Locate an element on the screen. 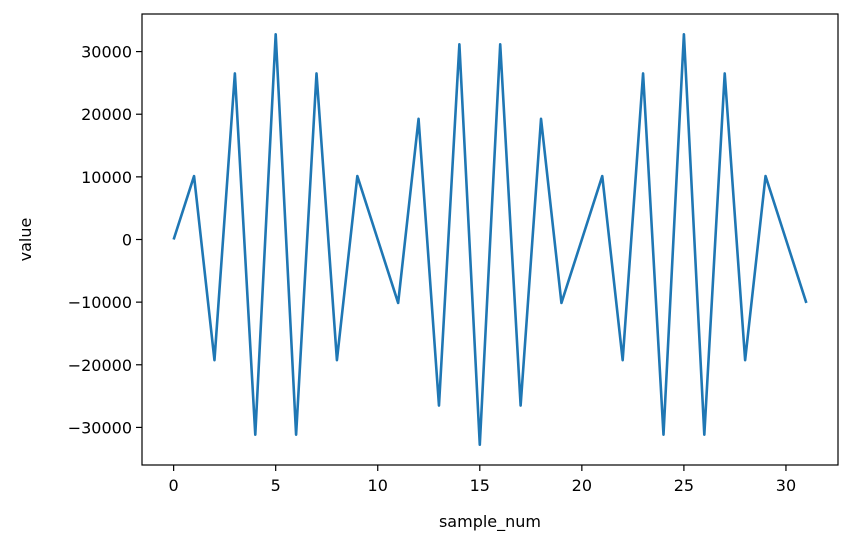  x-axis-title: sample_num is located at coordinates (490, 522).